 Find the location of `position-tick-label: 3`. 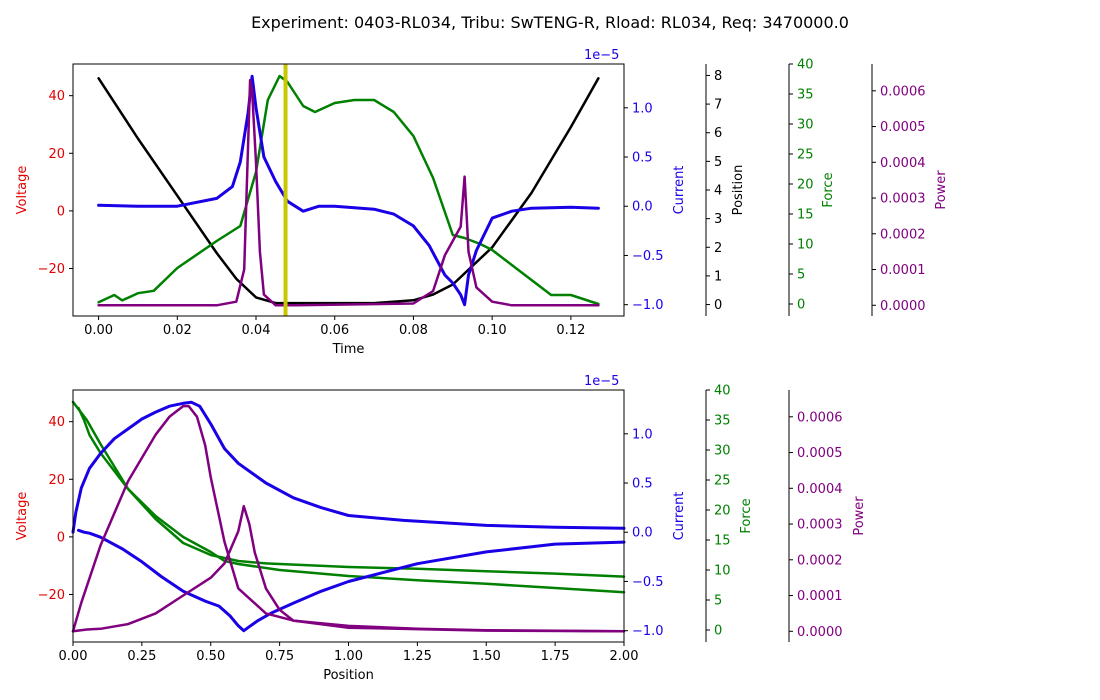

position-tick-label: 3 is located at coordinates (718, 219).